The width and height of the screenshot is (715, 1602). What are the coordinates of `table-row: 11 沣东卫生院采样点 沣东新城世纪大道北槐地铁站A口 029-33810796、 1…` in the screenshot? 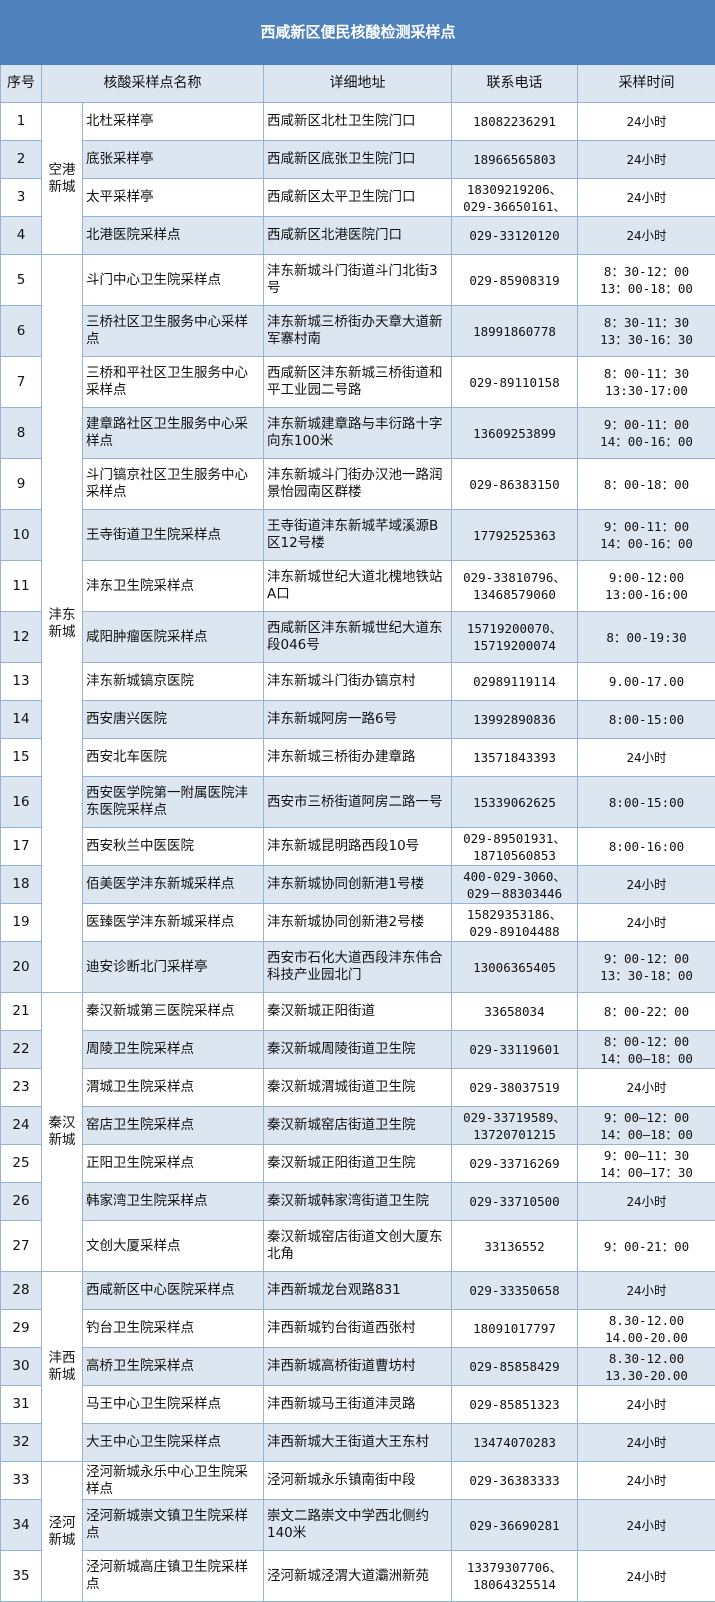 It's located at (357, 586).